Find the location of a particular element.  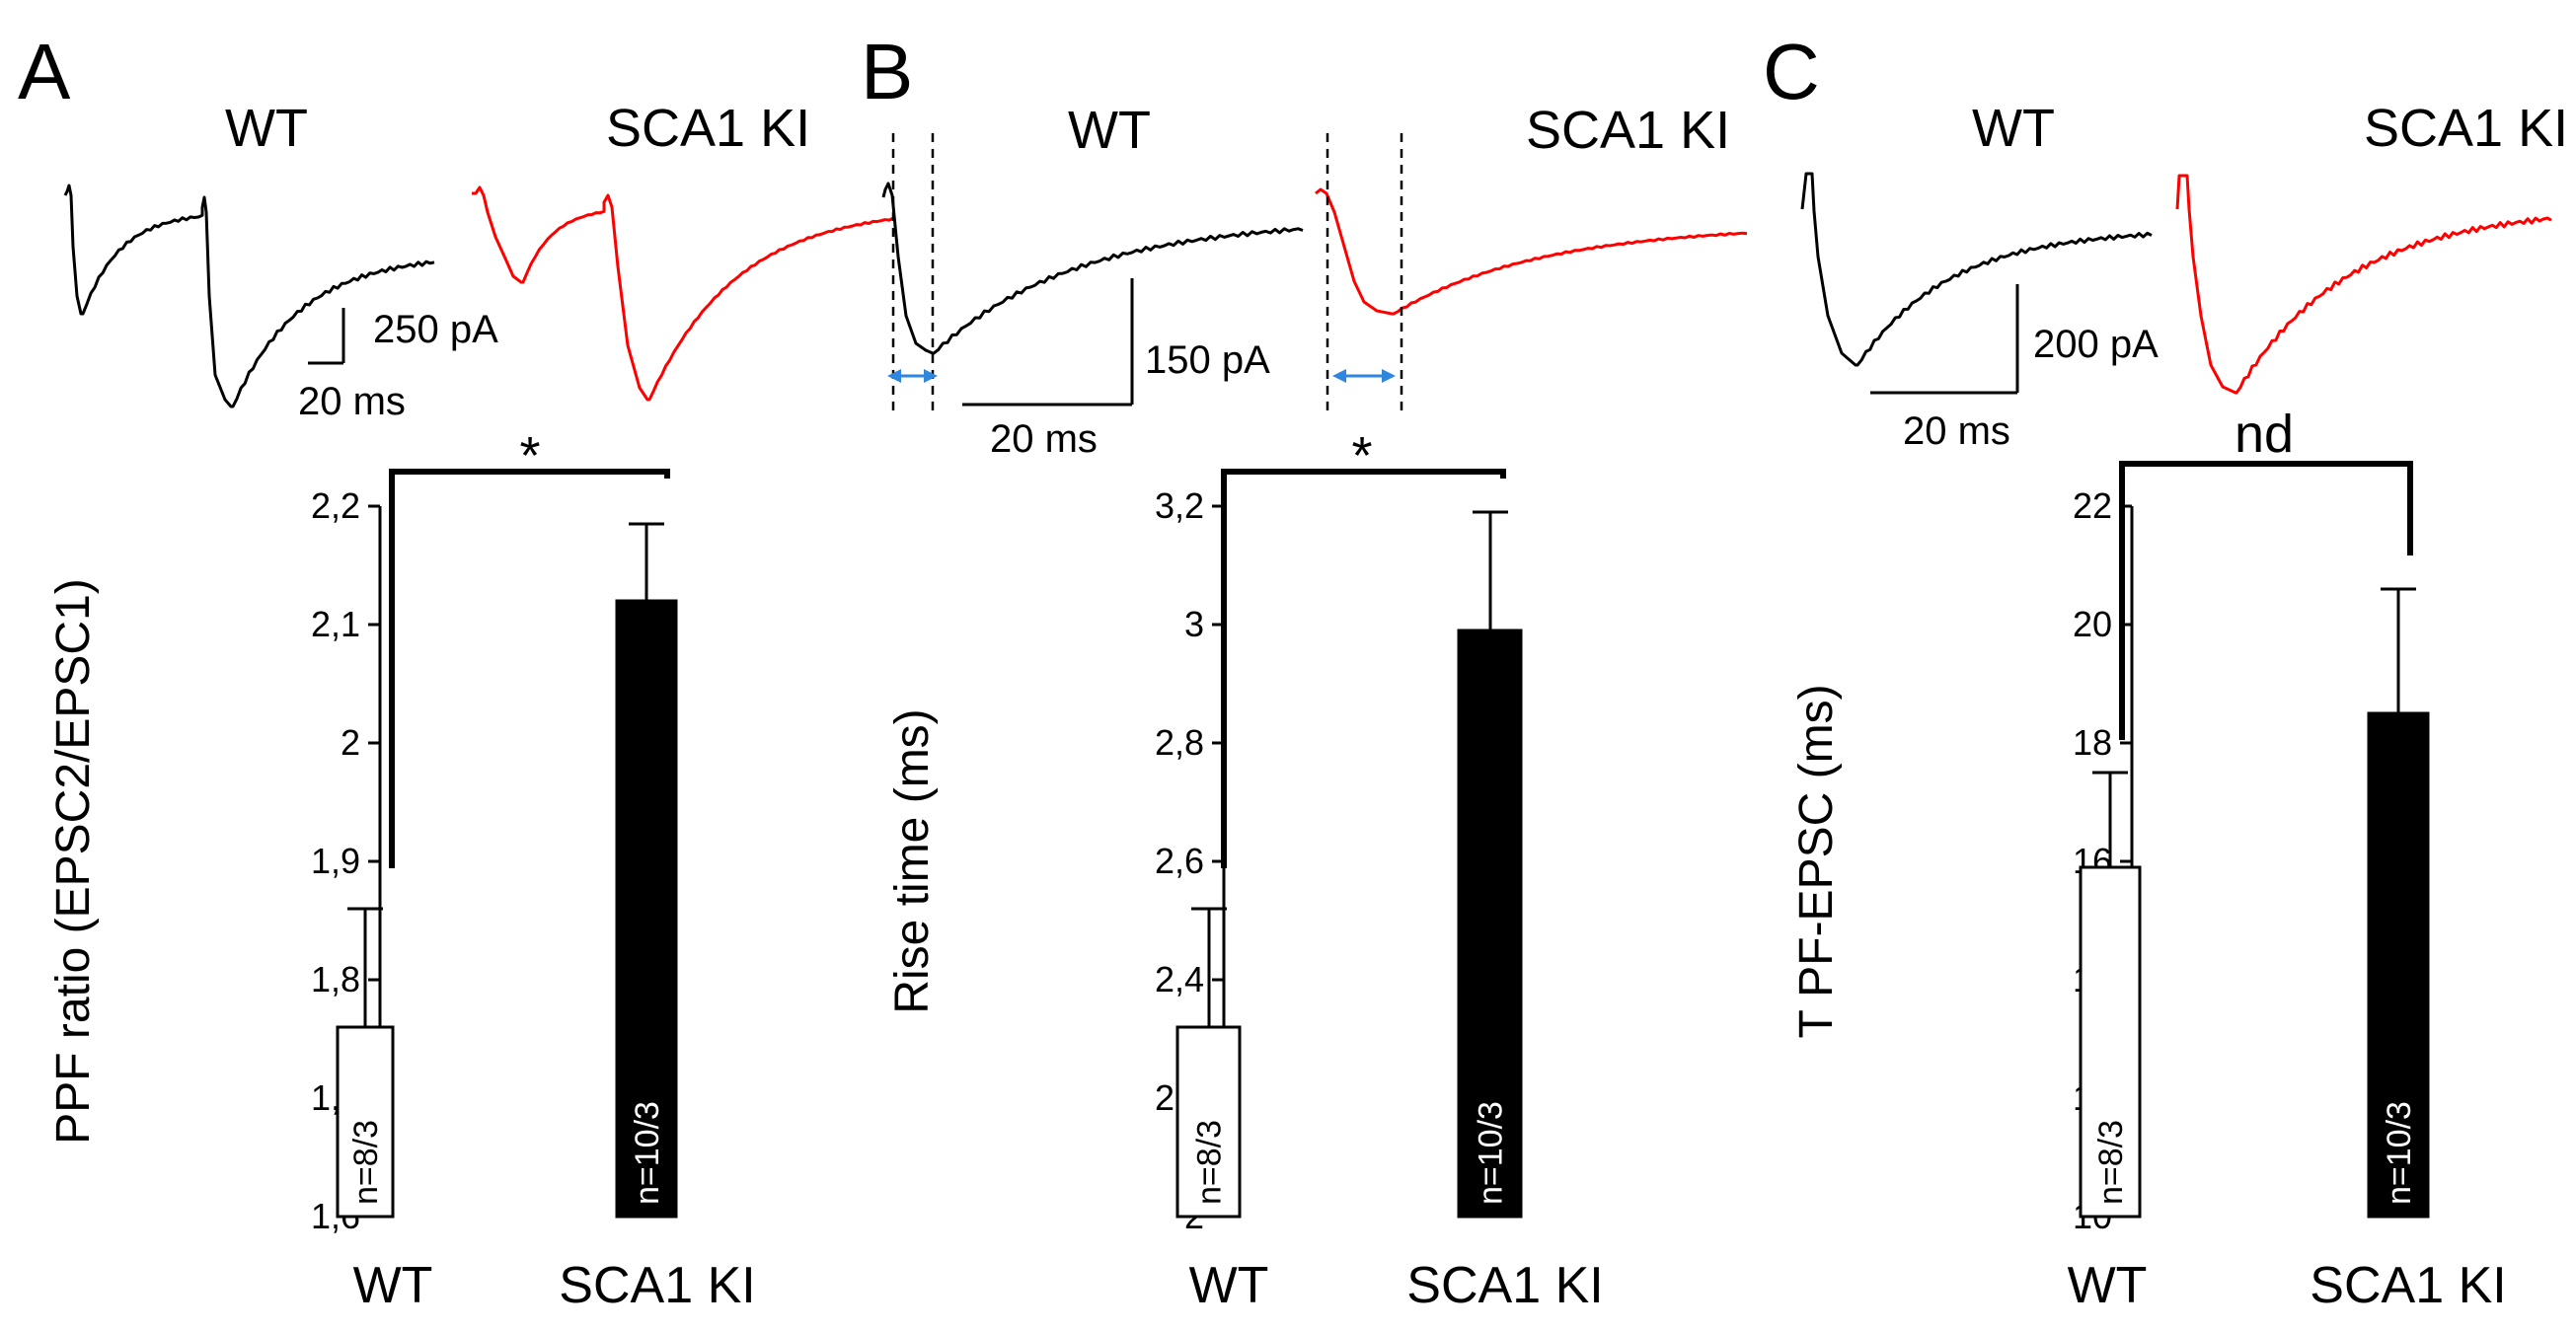

y-tick-label: 2,2 is located at coordinates (335, 506).